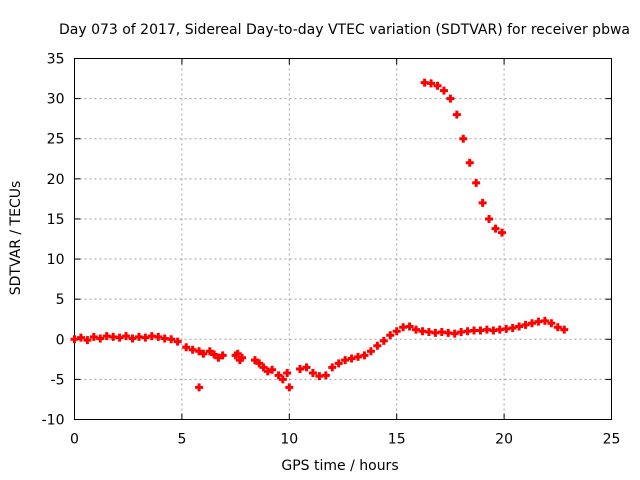 The height and width of the screenshot is (480, 640). What do you see at coordinates (60, 340) in the screenshot?
I see `y-tick-label: 0` at bounding box center [60, 340].